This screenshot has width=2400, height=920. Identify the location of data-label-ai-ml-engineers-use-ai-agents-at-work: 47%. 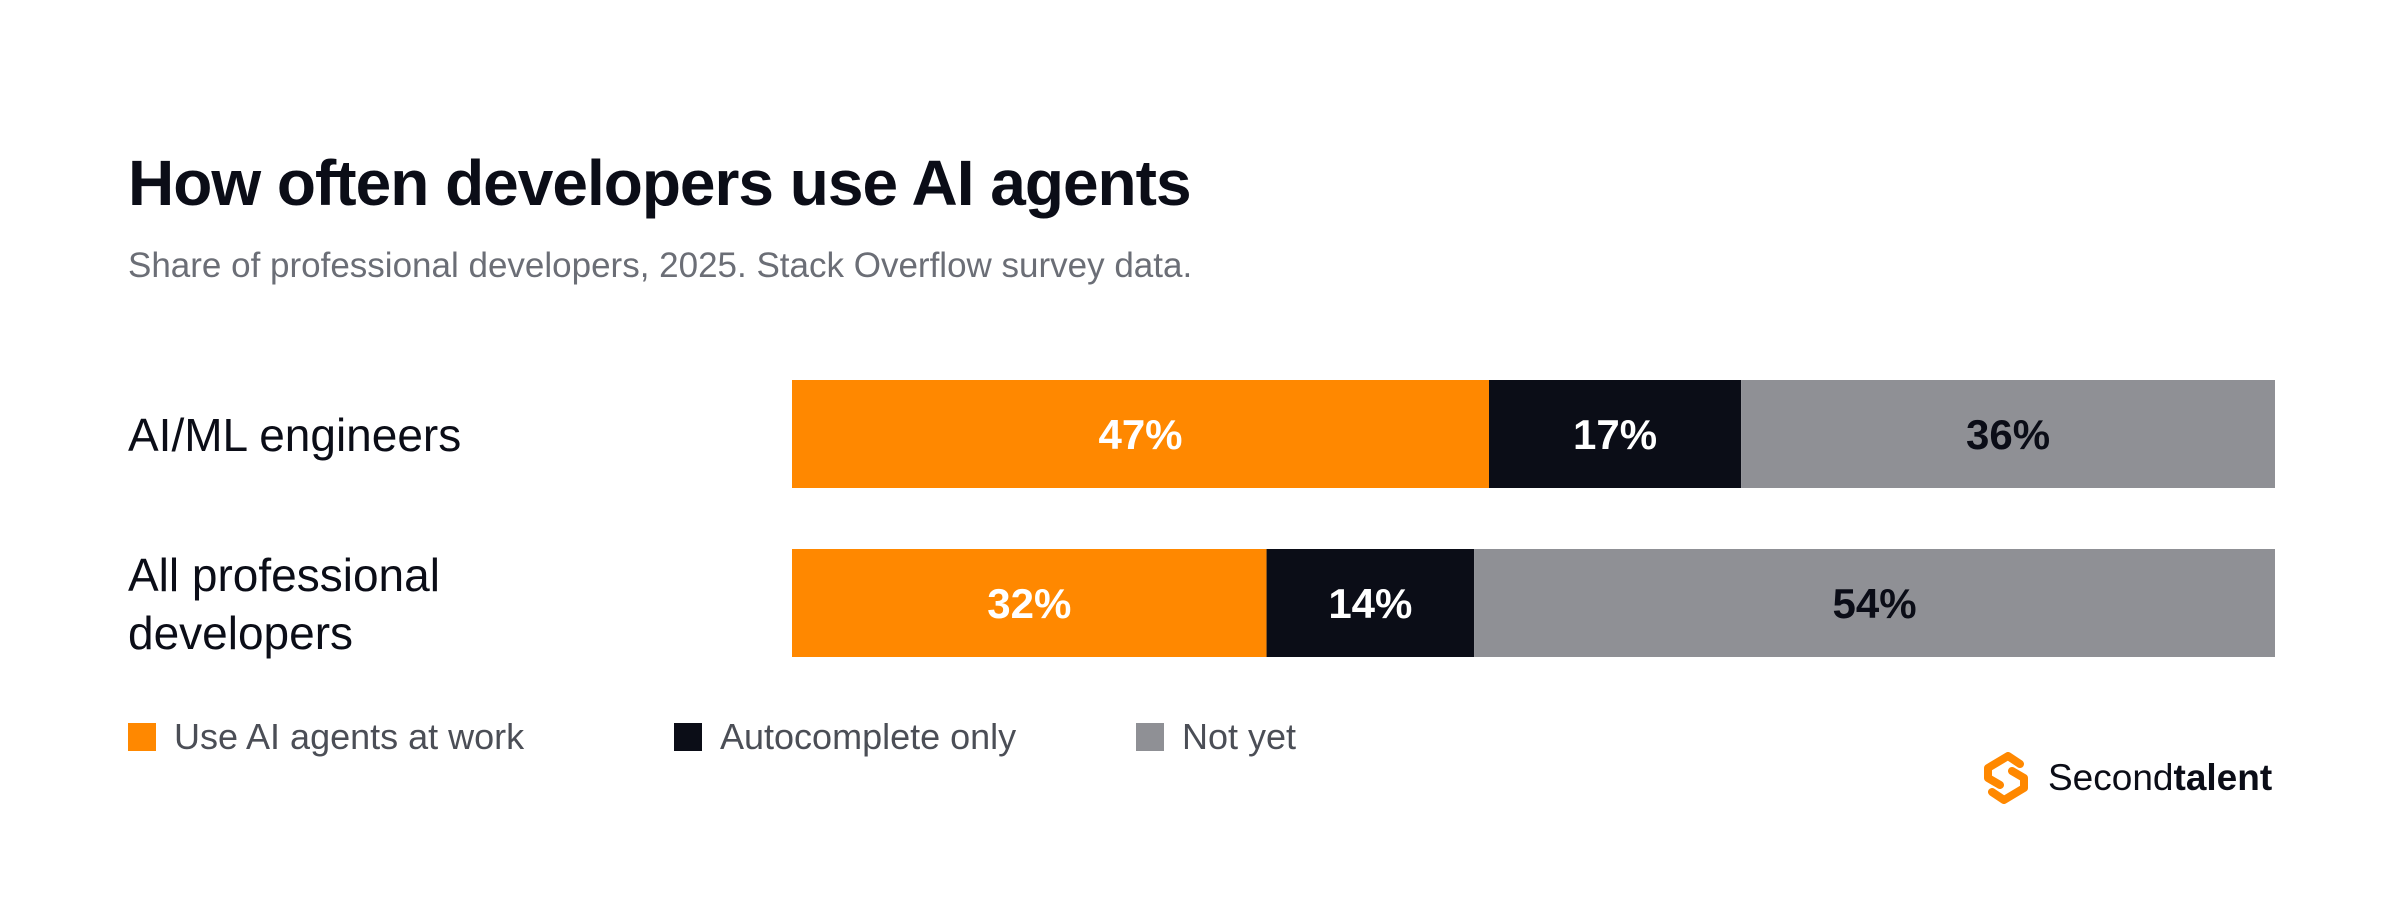
(1140, 434).